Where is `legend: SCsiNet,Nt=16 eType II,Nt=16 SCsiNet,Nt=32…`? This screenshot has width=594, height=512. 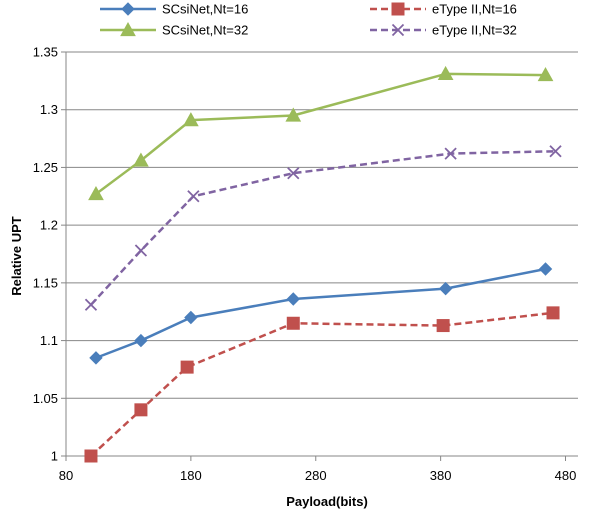 legend: SCsiNet,Nt=16 eType II,Nt=16 SCsiNet,Nt=32… is located at coordinates (308, 20).